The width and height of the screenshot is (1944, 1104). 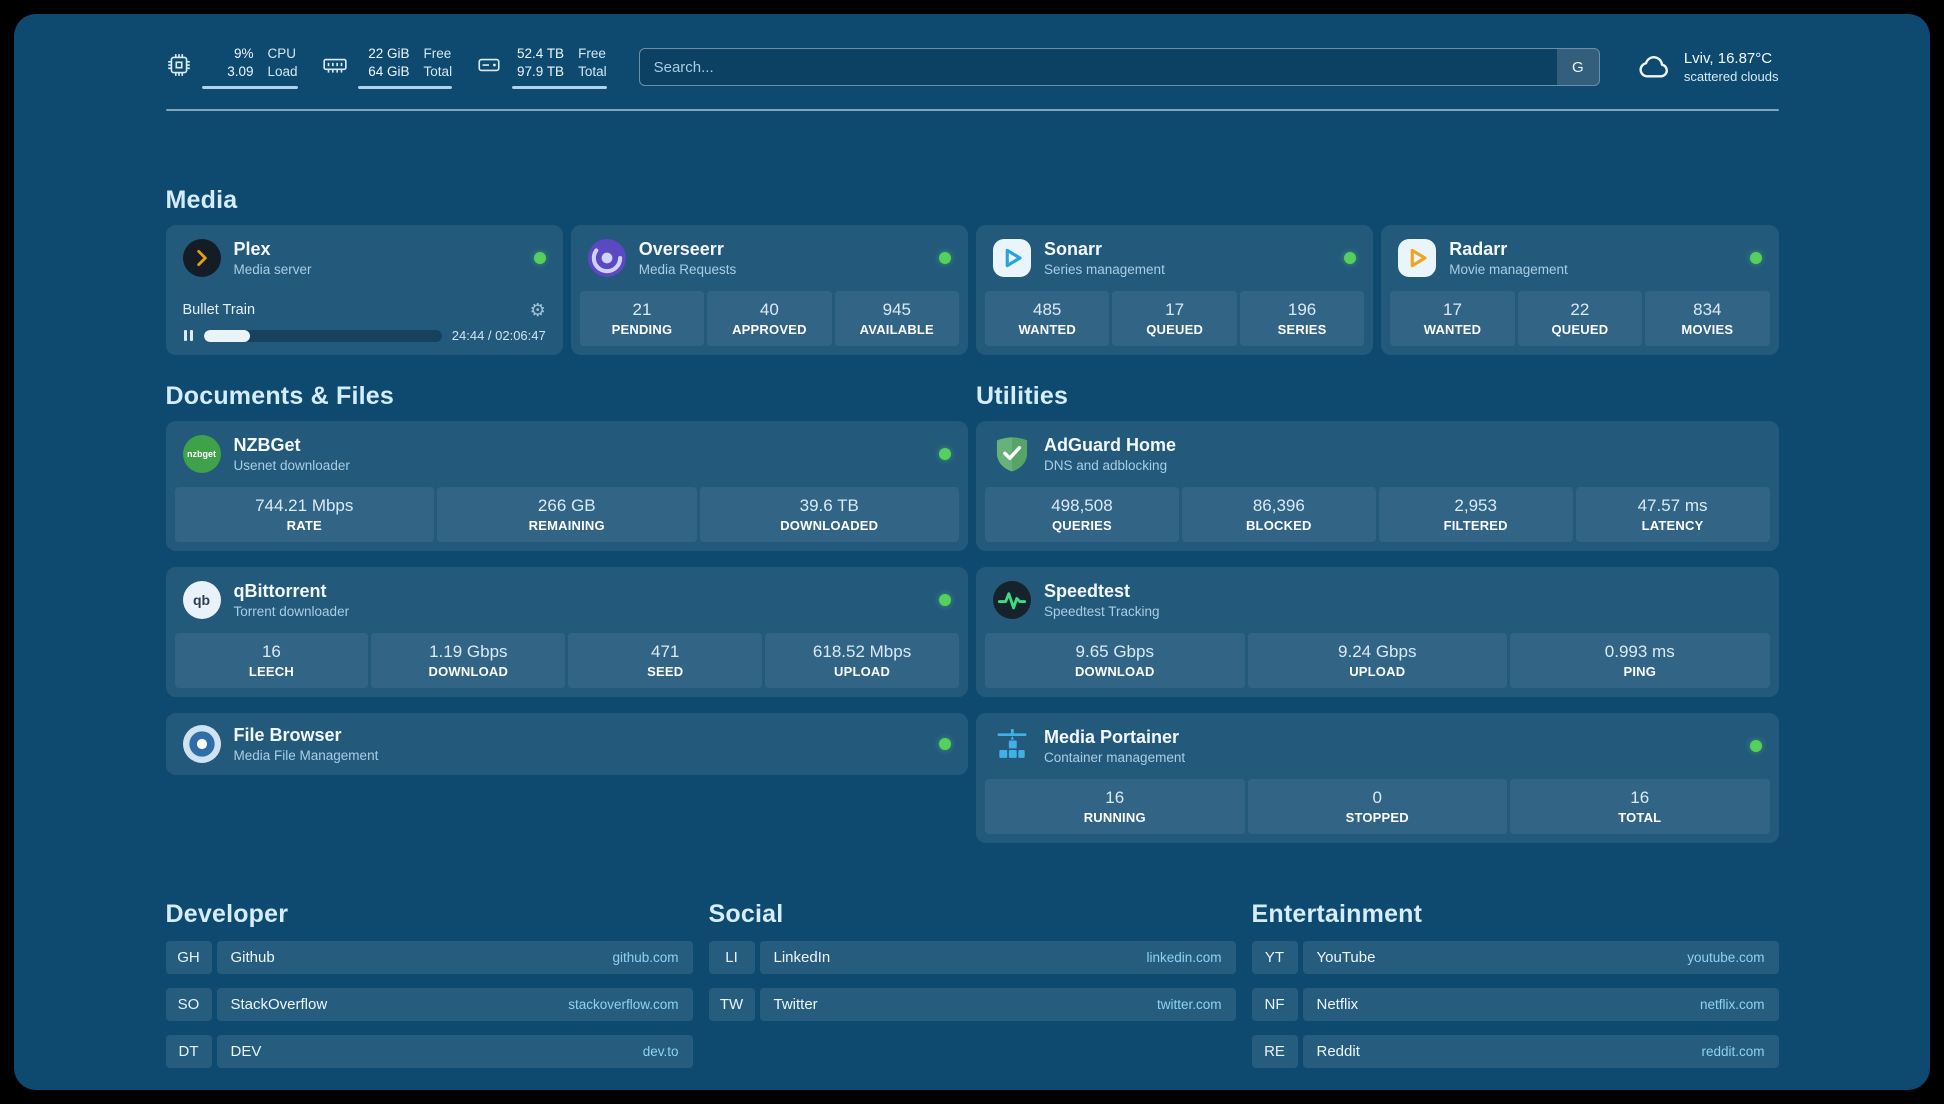 I want to click on stat-ping: 0.993 ms PING, so click(x=1640, y=660).